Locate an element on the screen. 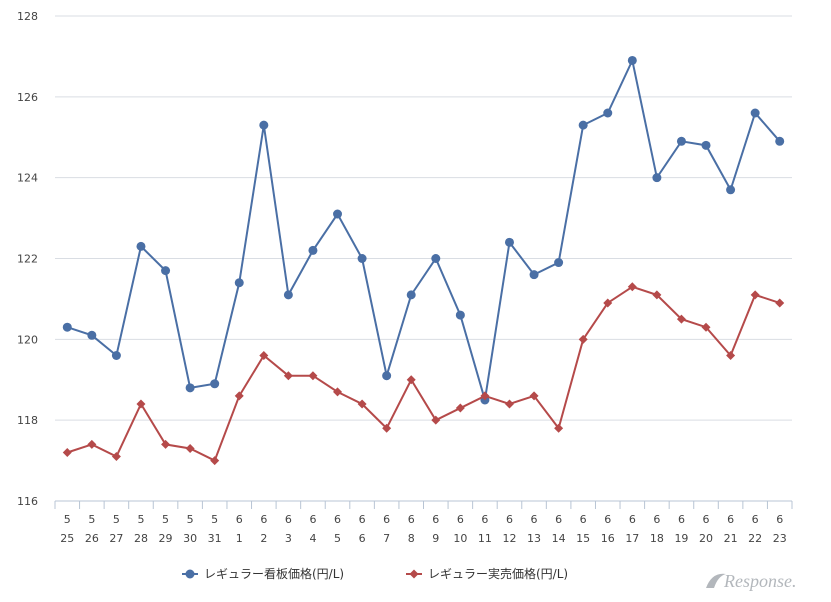 The width and height of the screenshot is (831, 602). x-tick-day: 28 is located at coordinates (141, 538).